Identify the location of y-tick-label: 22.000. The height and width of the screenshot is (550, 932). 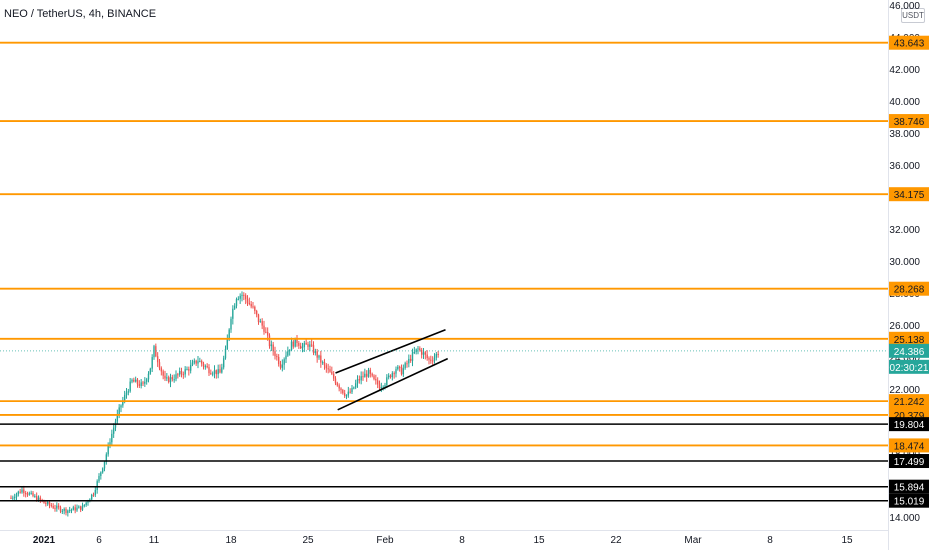
(904, 390).